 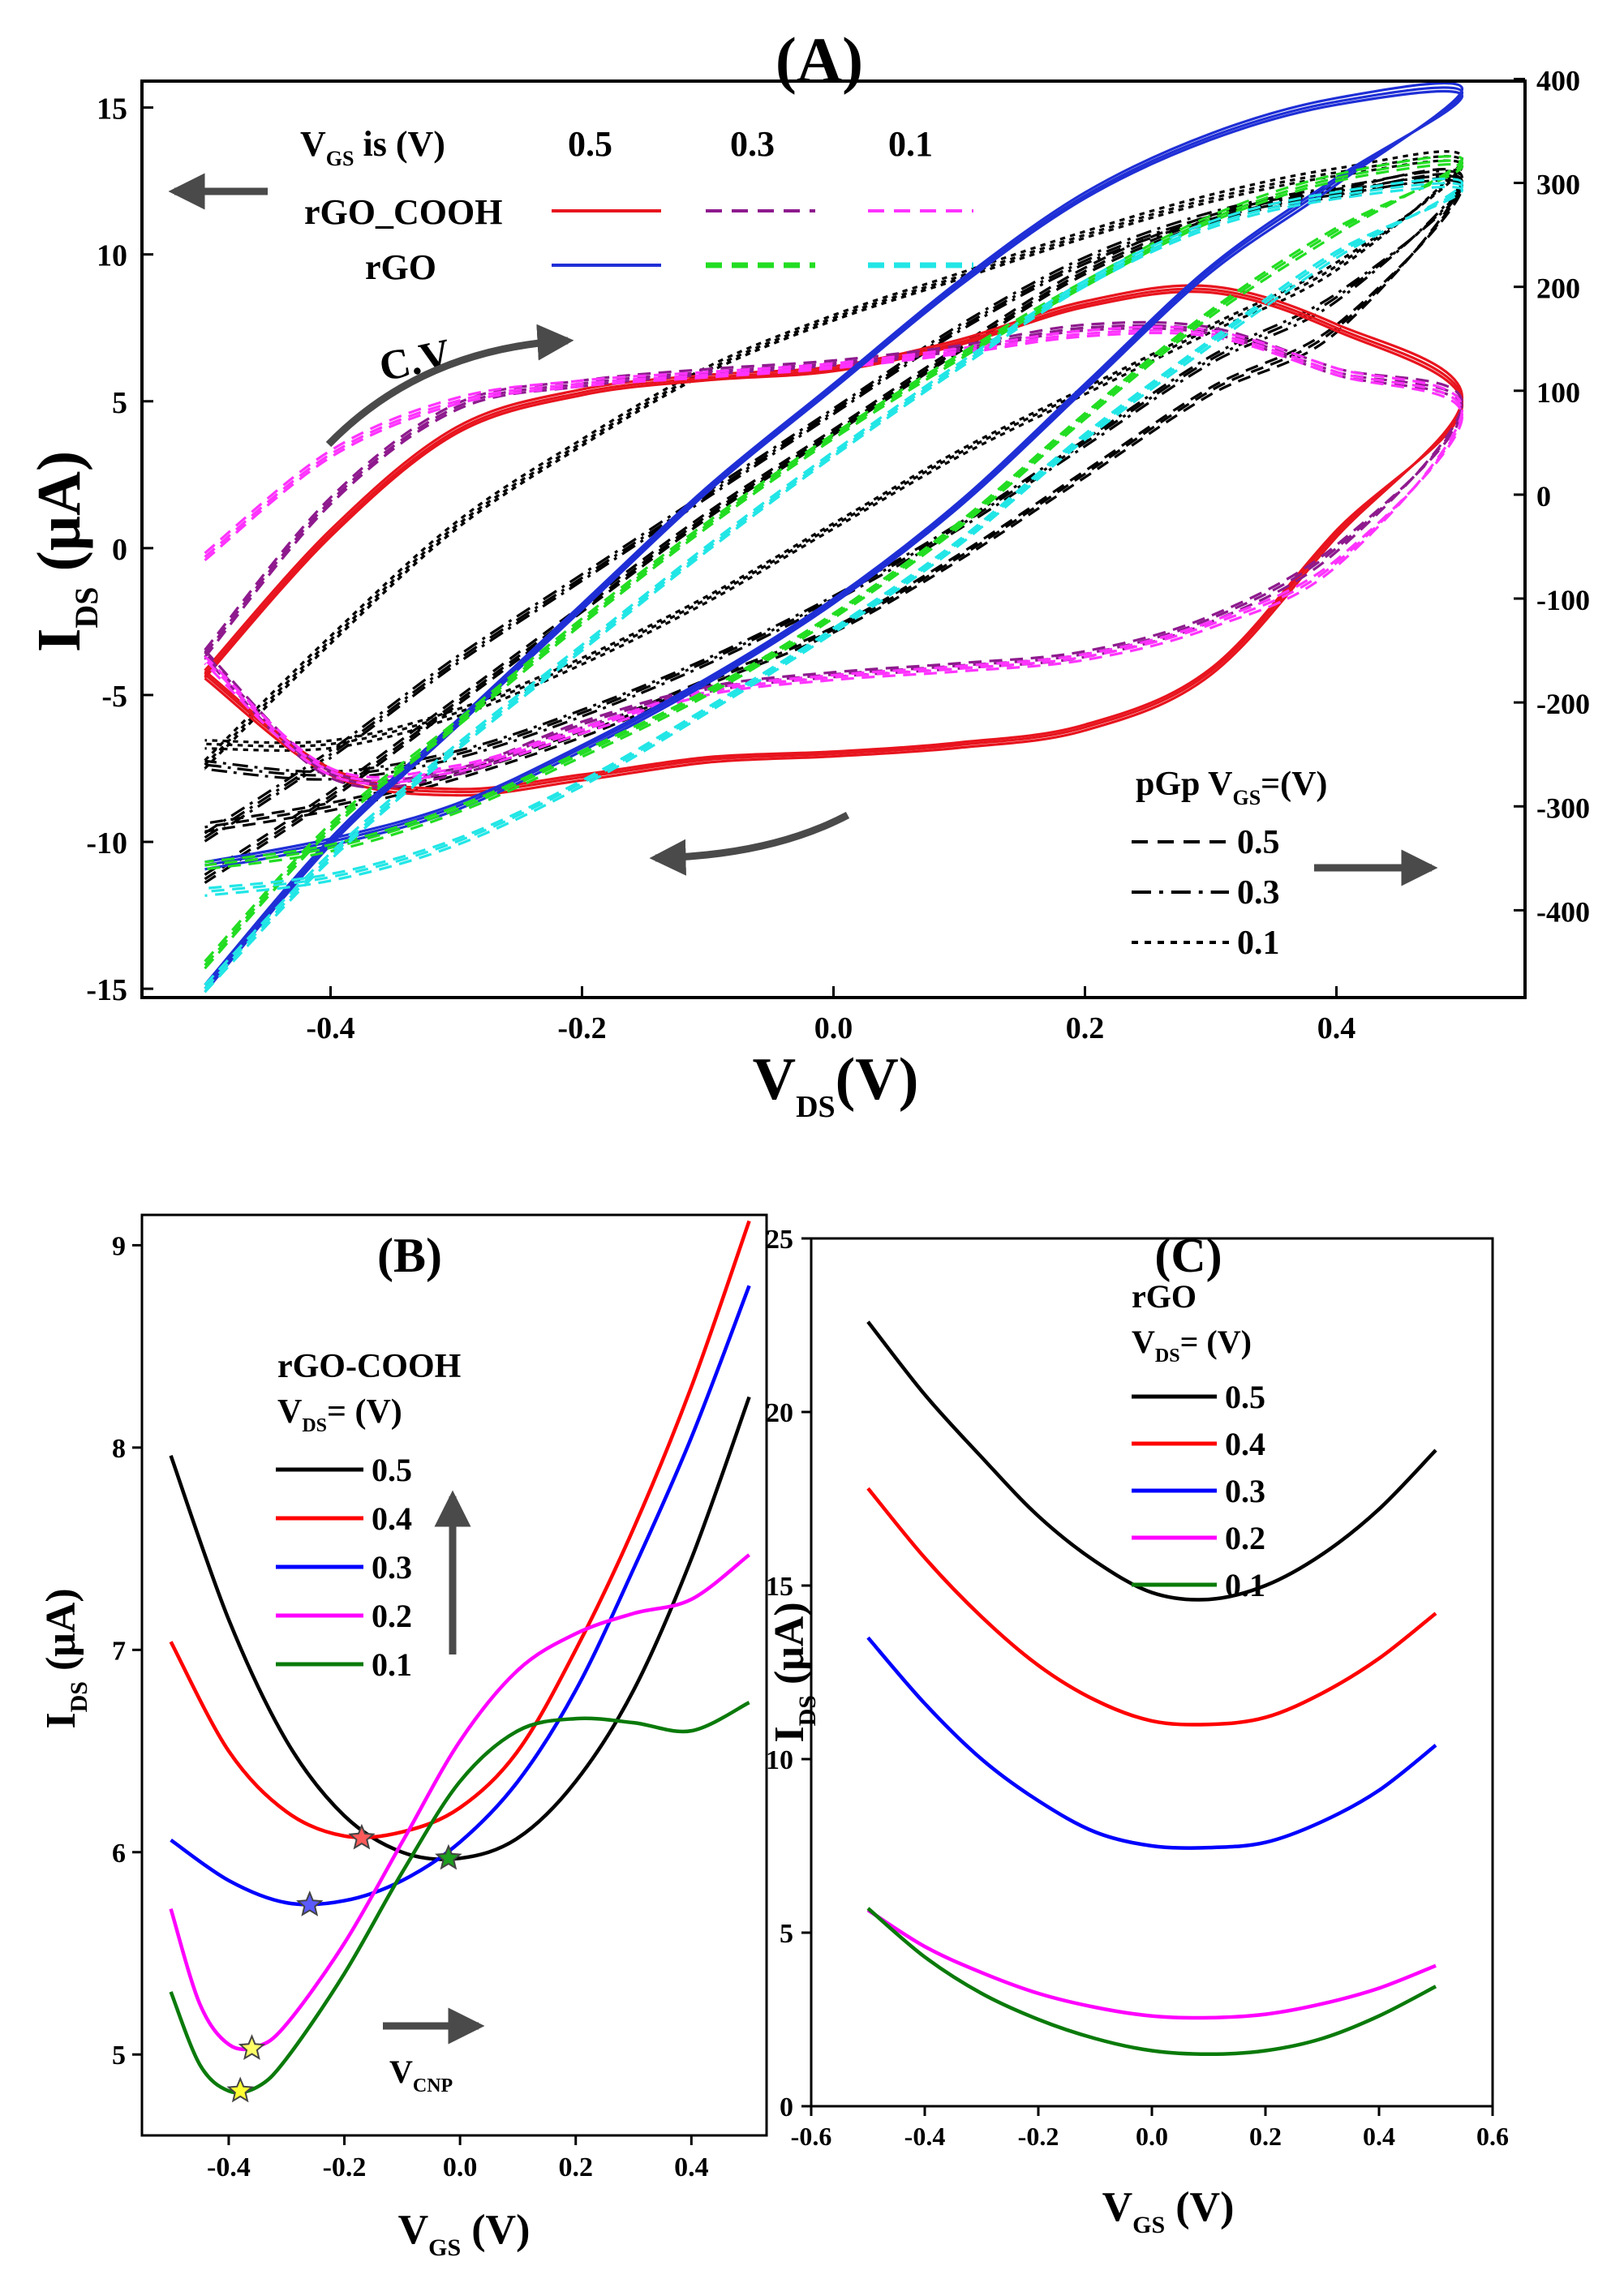 What do you see at coordinates (762, 238) in the screenshot?
I see `panel-a-legend-swatches` at bounding box center [762, 238].